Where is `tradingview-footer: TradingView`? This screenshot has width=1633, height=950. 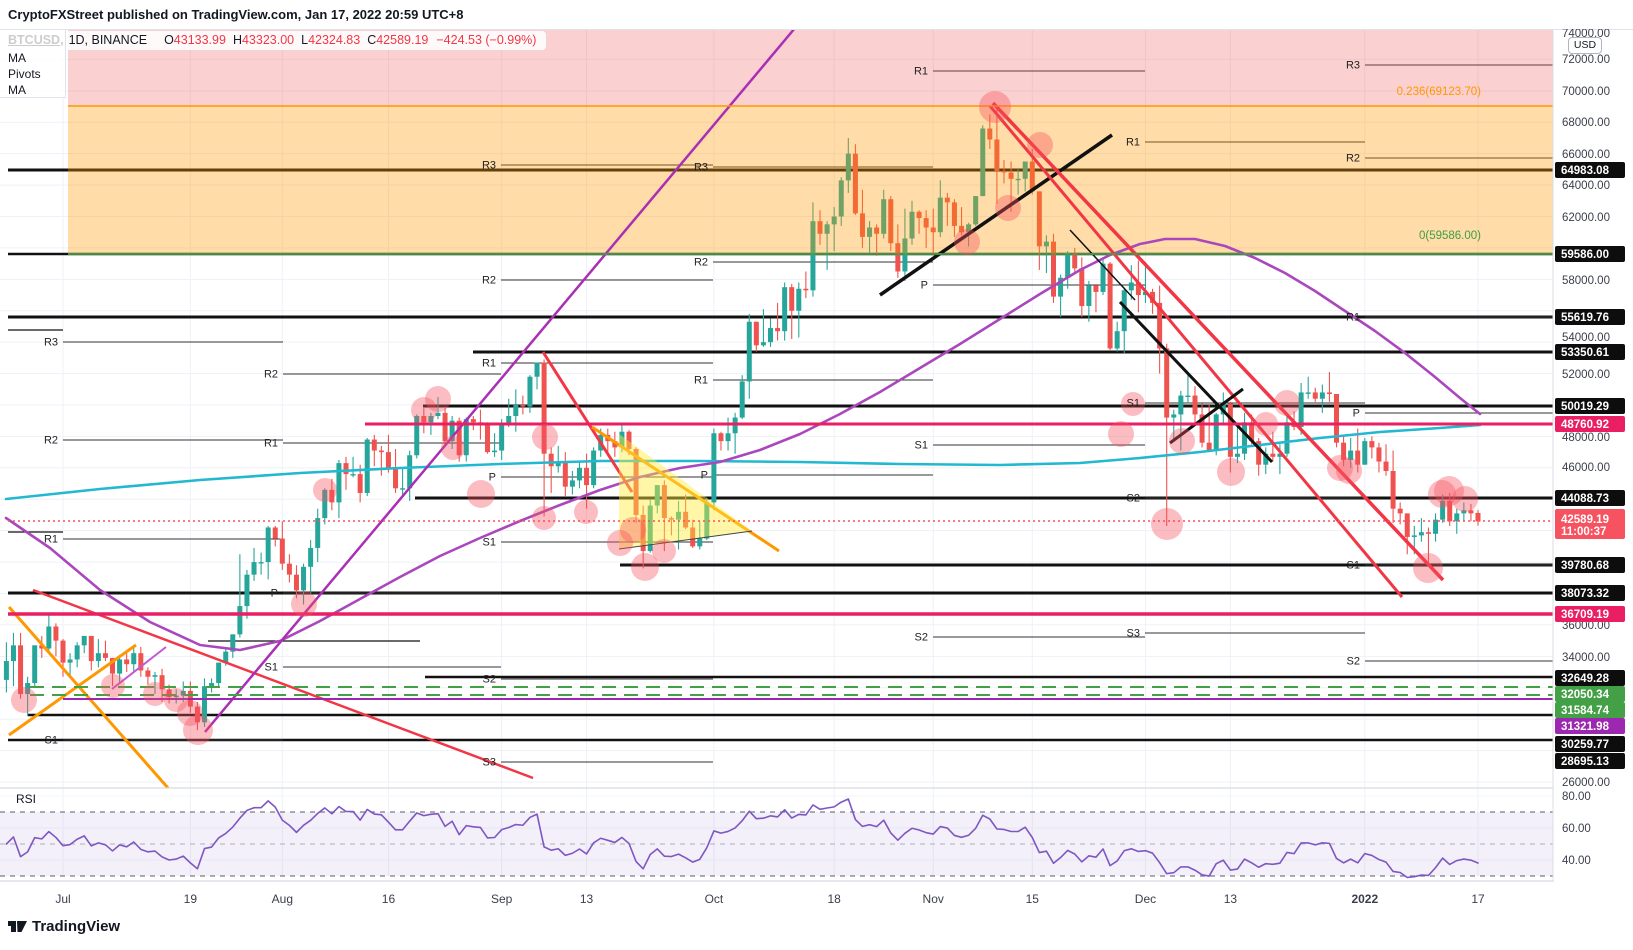 tradingview-footer: TradingView is located at coordinates (64, 926).